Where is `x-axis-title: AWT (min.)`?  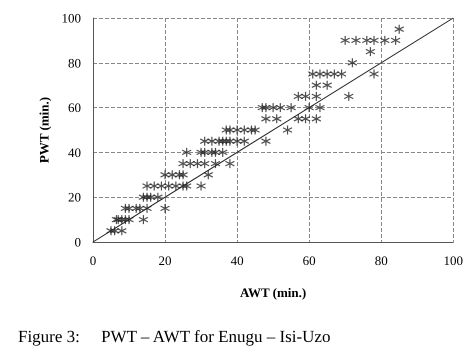 x-axis-title: AWT (min.) is located at coordinates (273, 292).